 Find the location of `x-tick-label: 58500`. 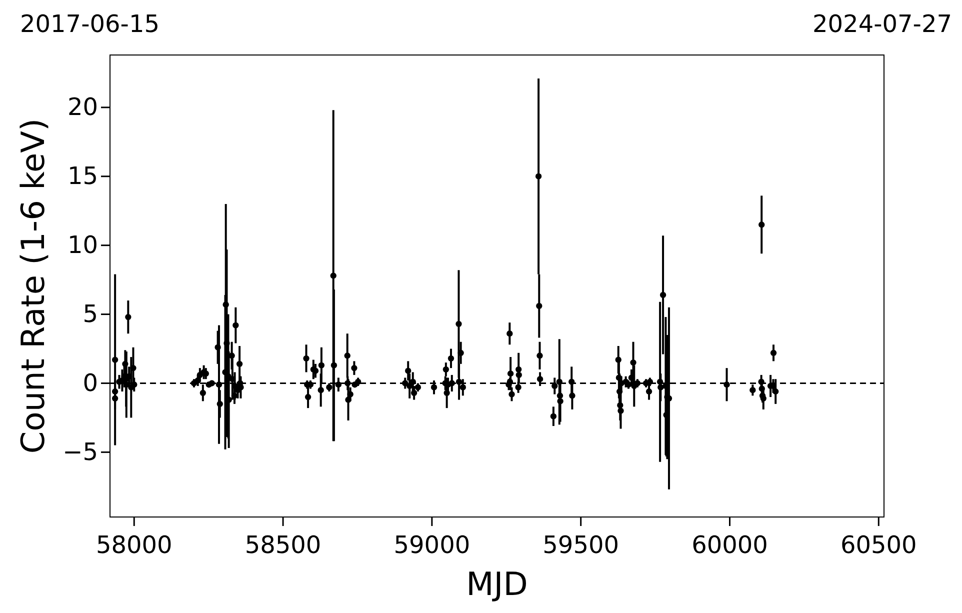

x-tick-label: 58500 is located at coordinates (283, 545).